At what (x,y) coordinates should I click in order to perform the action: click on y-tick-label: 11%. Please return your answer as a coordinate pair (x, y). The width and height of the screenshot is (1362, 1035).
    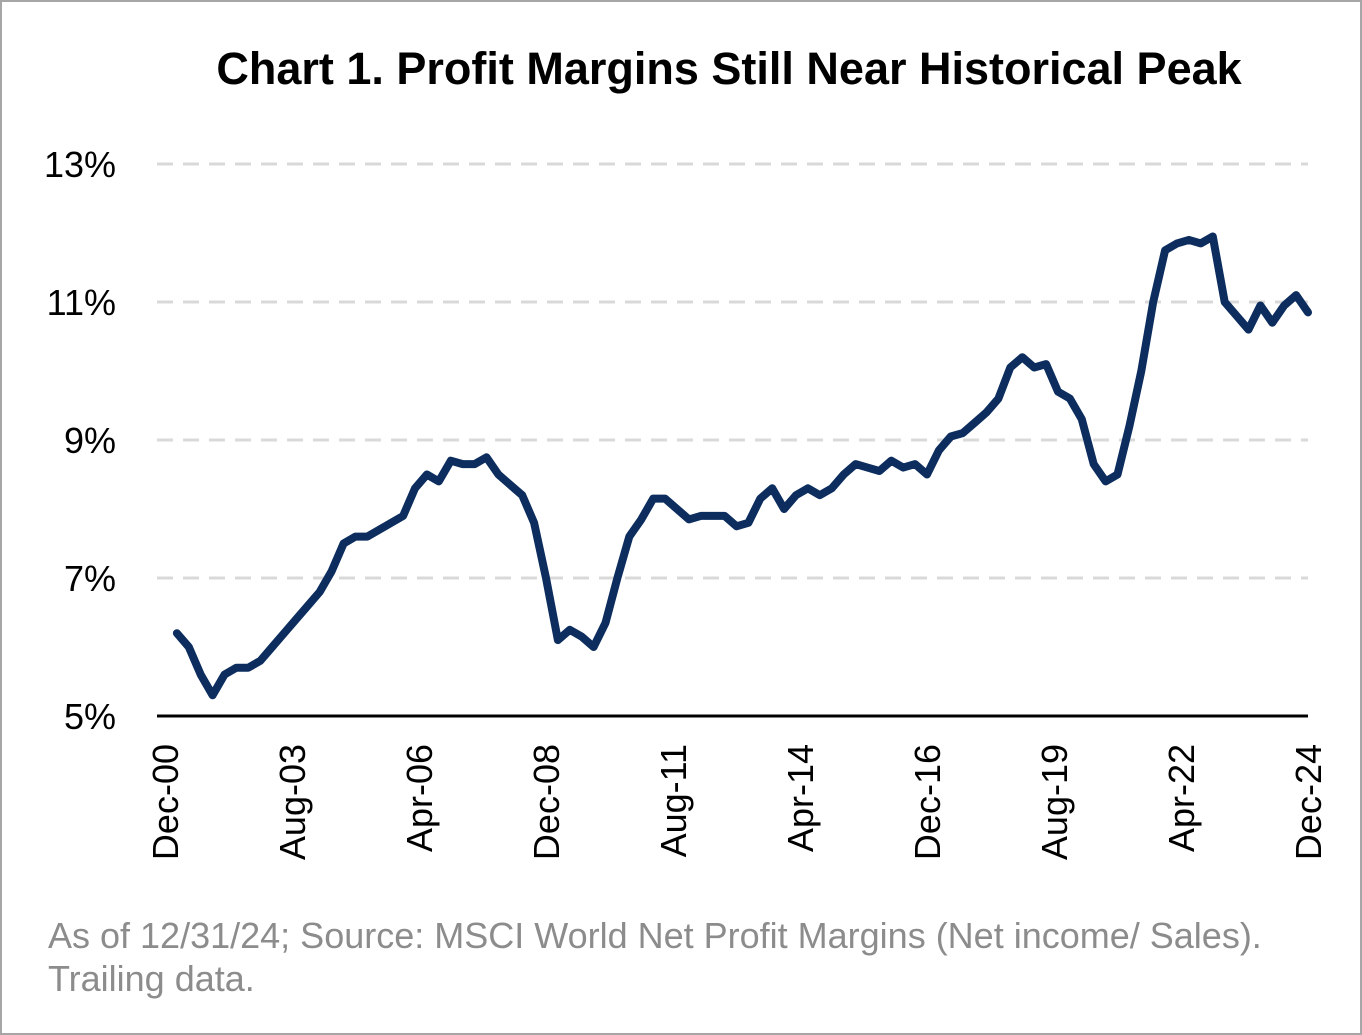
    Looking at the image, I should click on (81, 302).